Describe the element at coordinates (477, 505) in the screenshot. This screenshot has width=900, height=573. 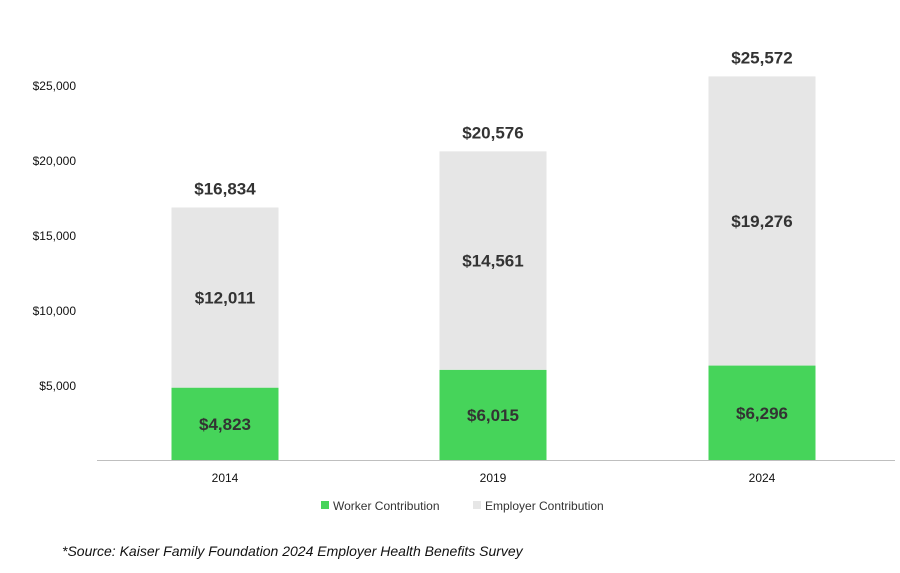
I see `legend-swatch-employer` at that location.